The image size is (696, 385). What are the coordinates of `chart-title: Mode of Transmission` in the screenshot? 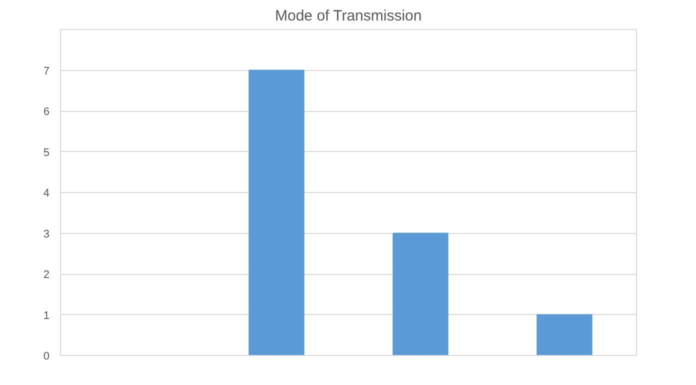 It's located at (348, 16).